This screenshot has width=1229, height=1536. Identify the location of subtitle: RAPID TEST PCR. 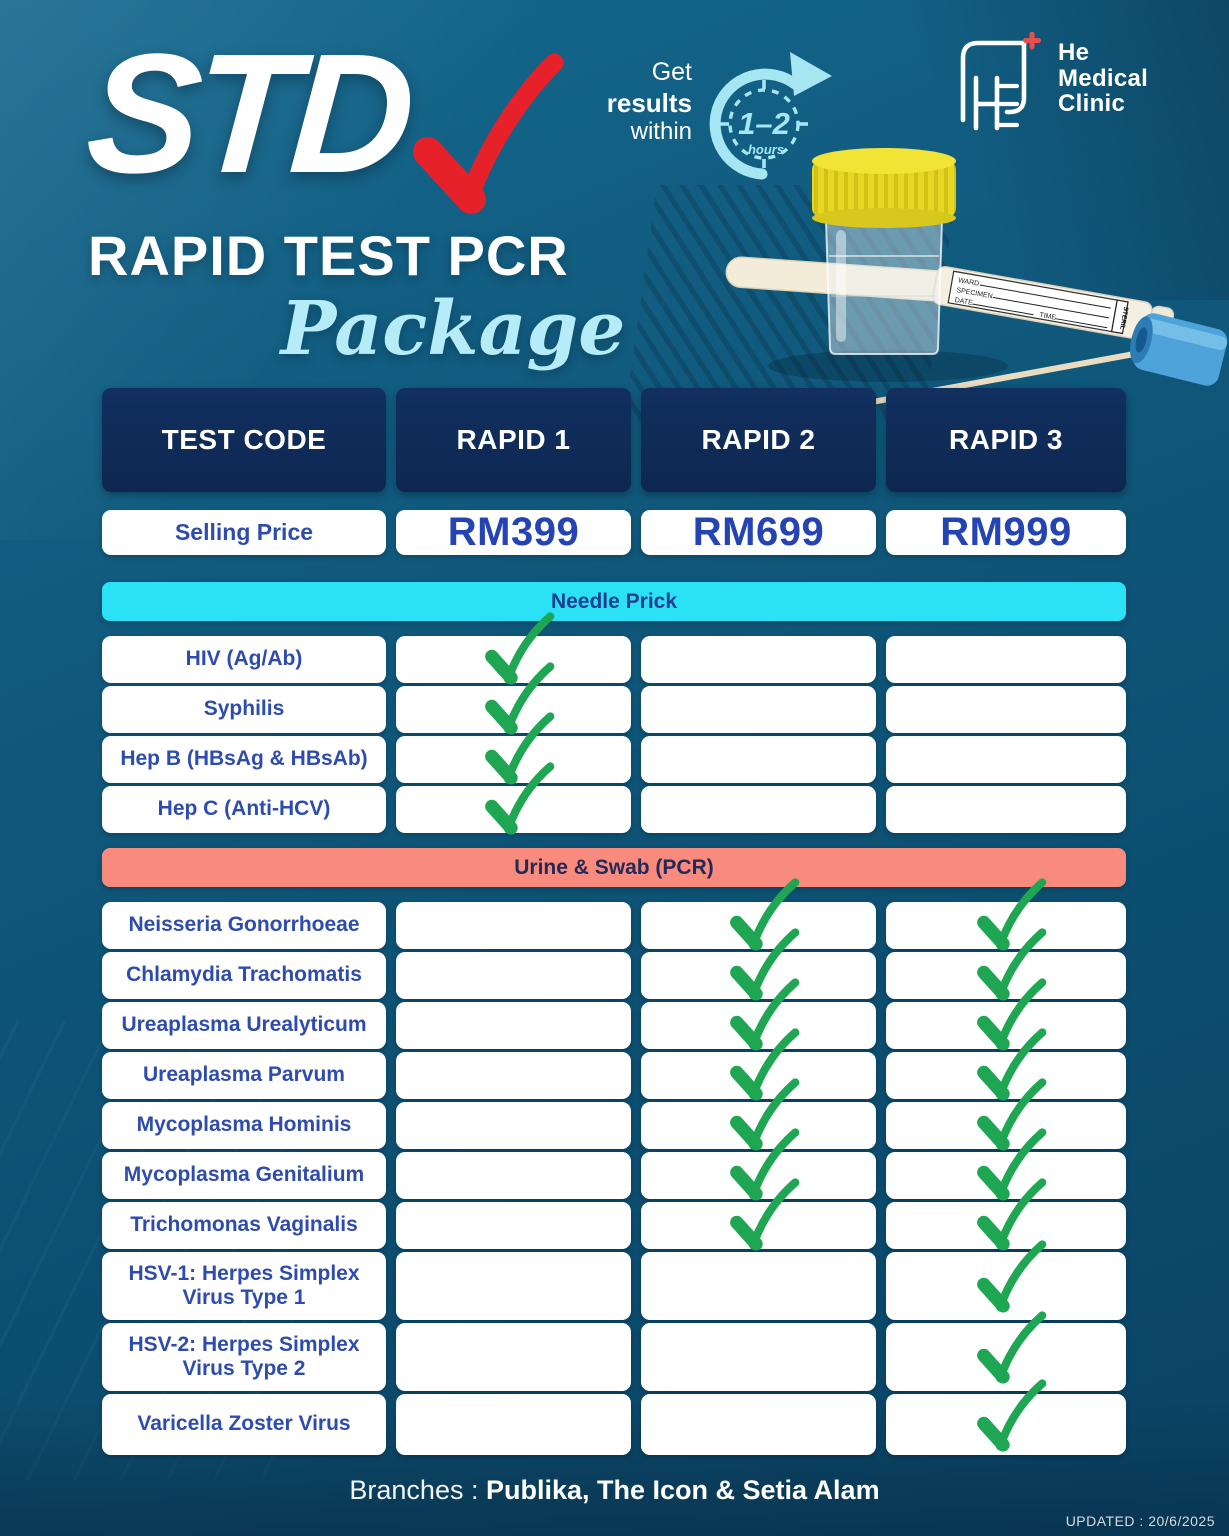
(328, 255).